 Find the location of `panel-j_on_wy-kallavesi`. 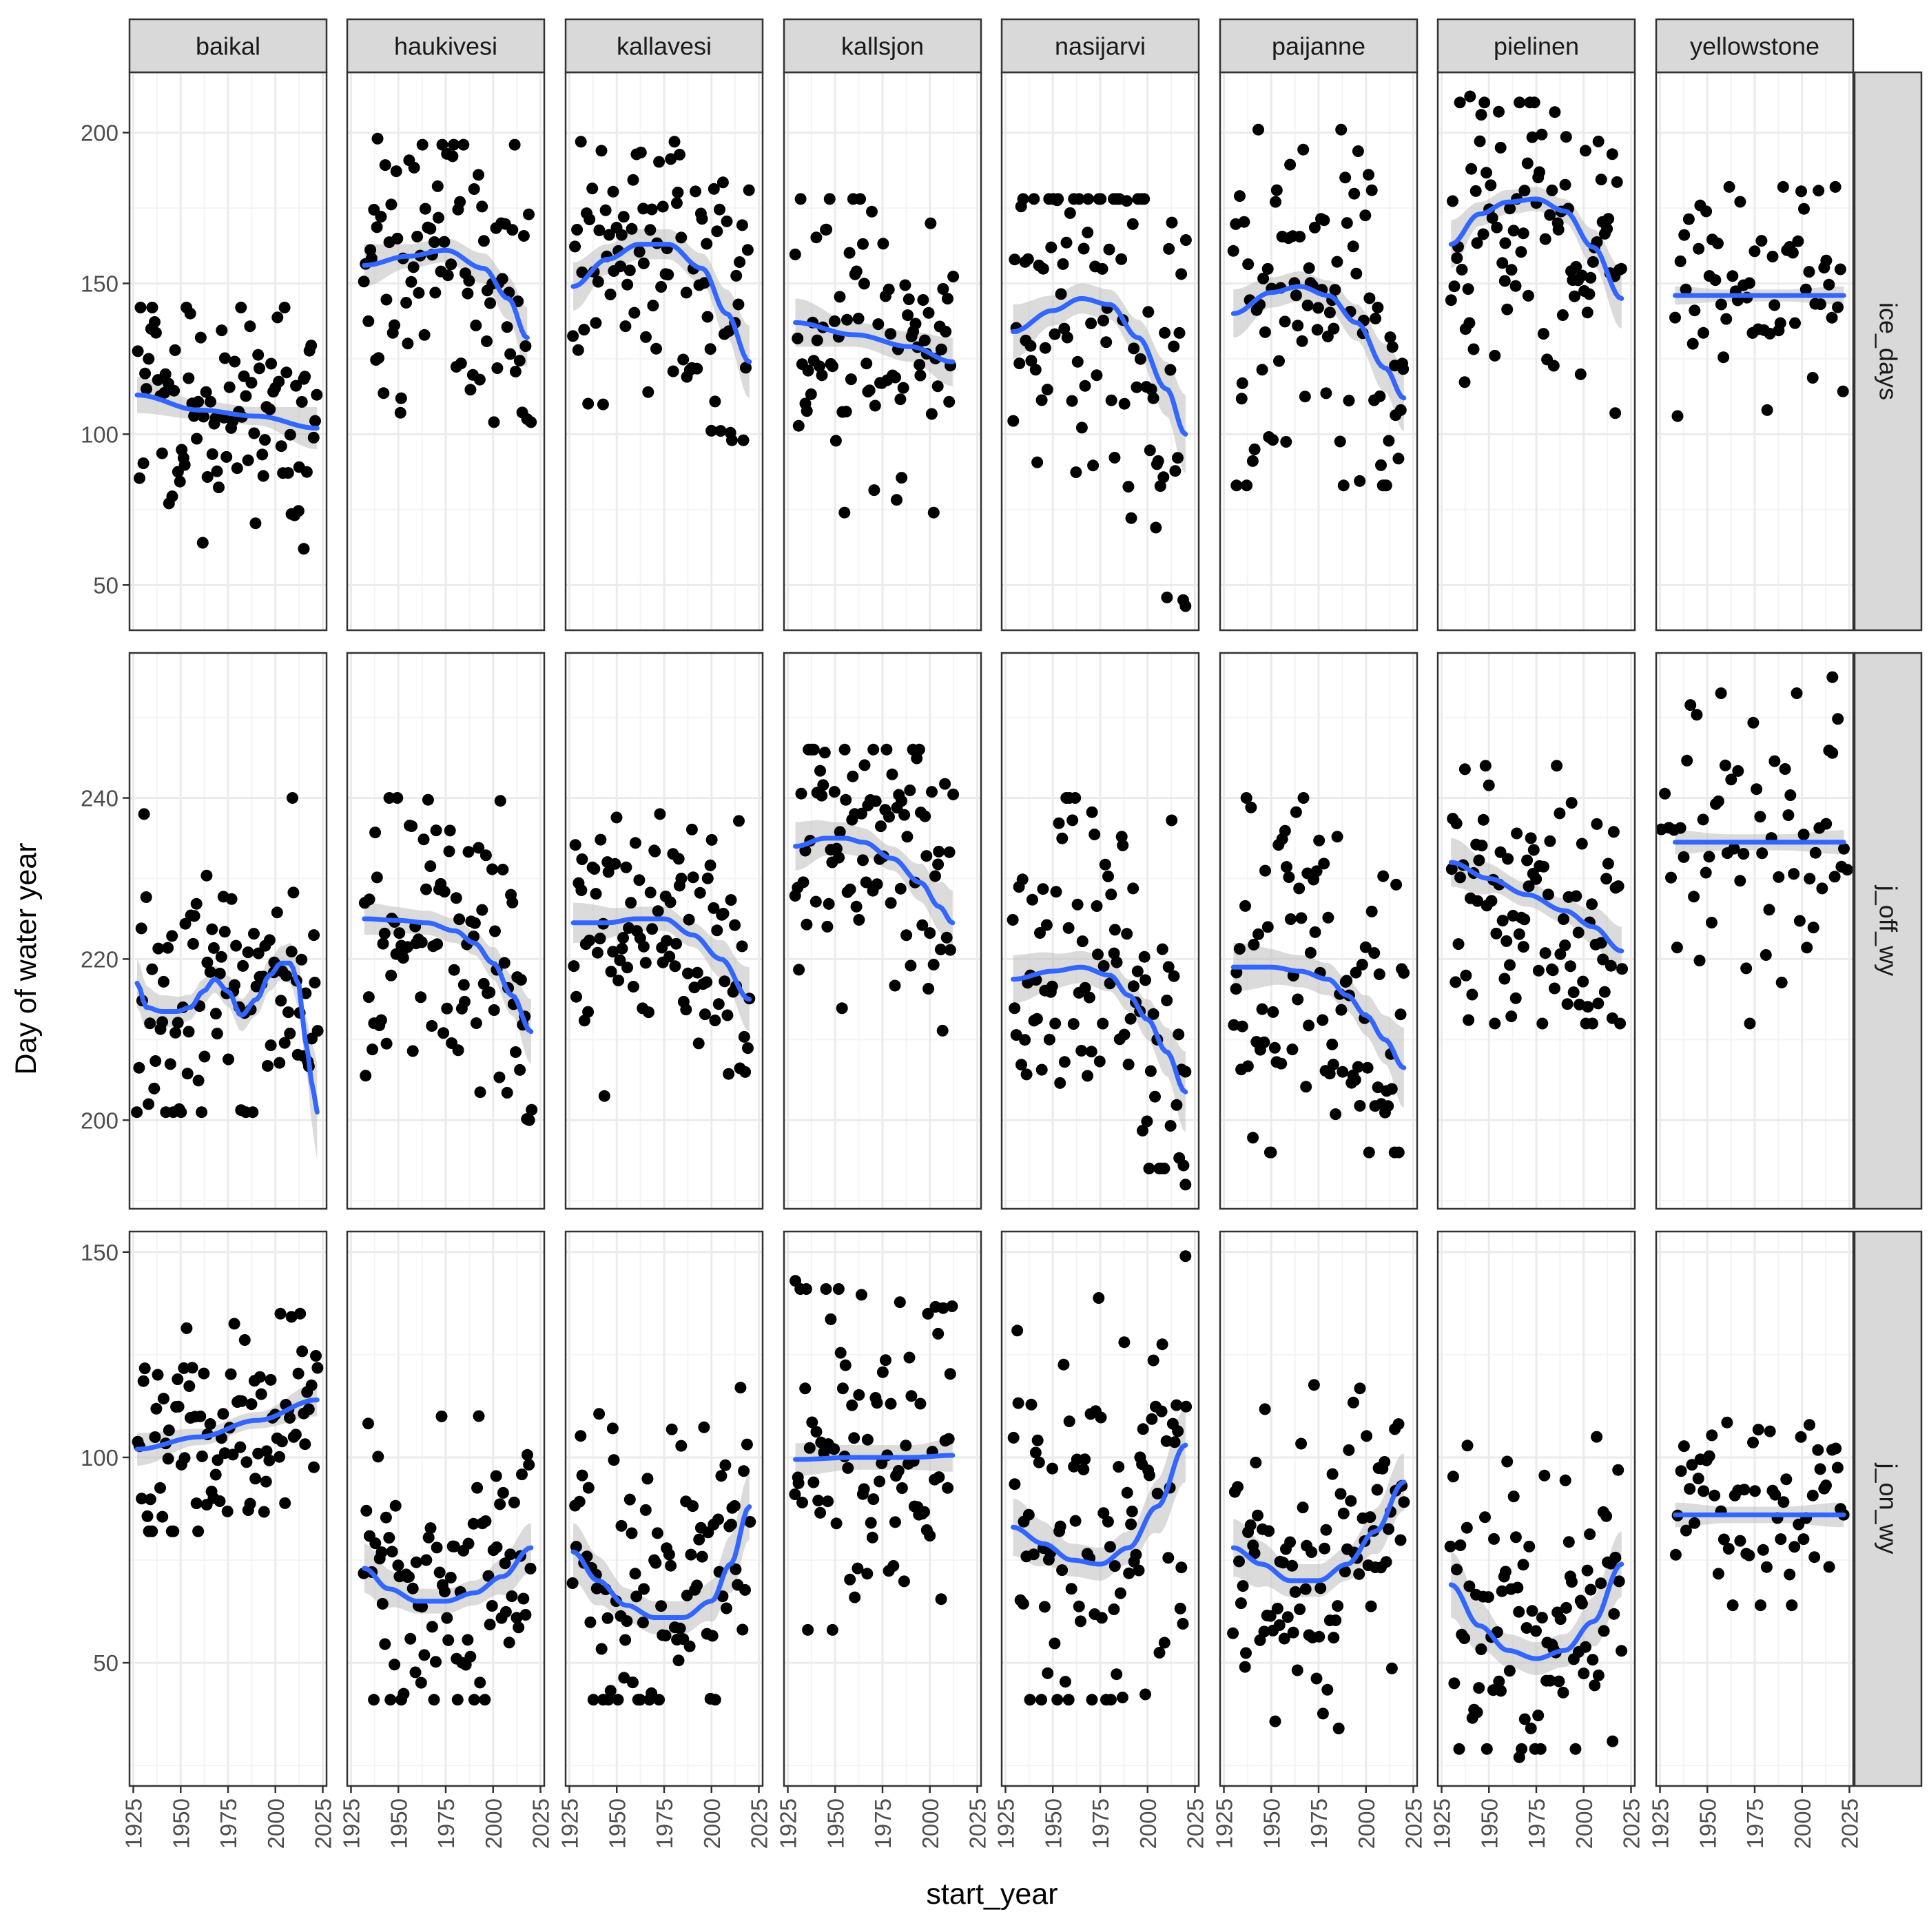

panel-j_on_wy-kallavesi is located at coordinates (664, 1508).